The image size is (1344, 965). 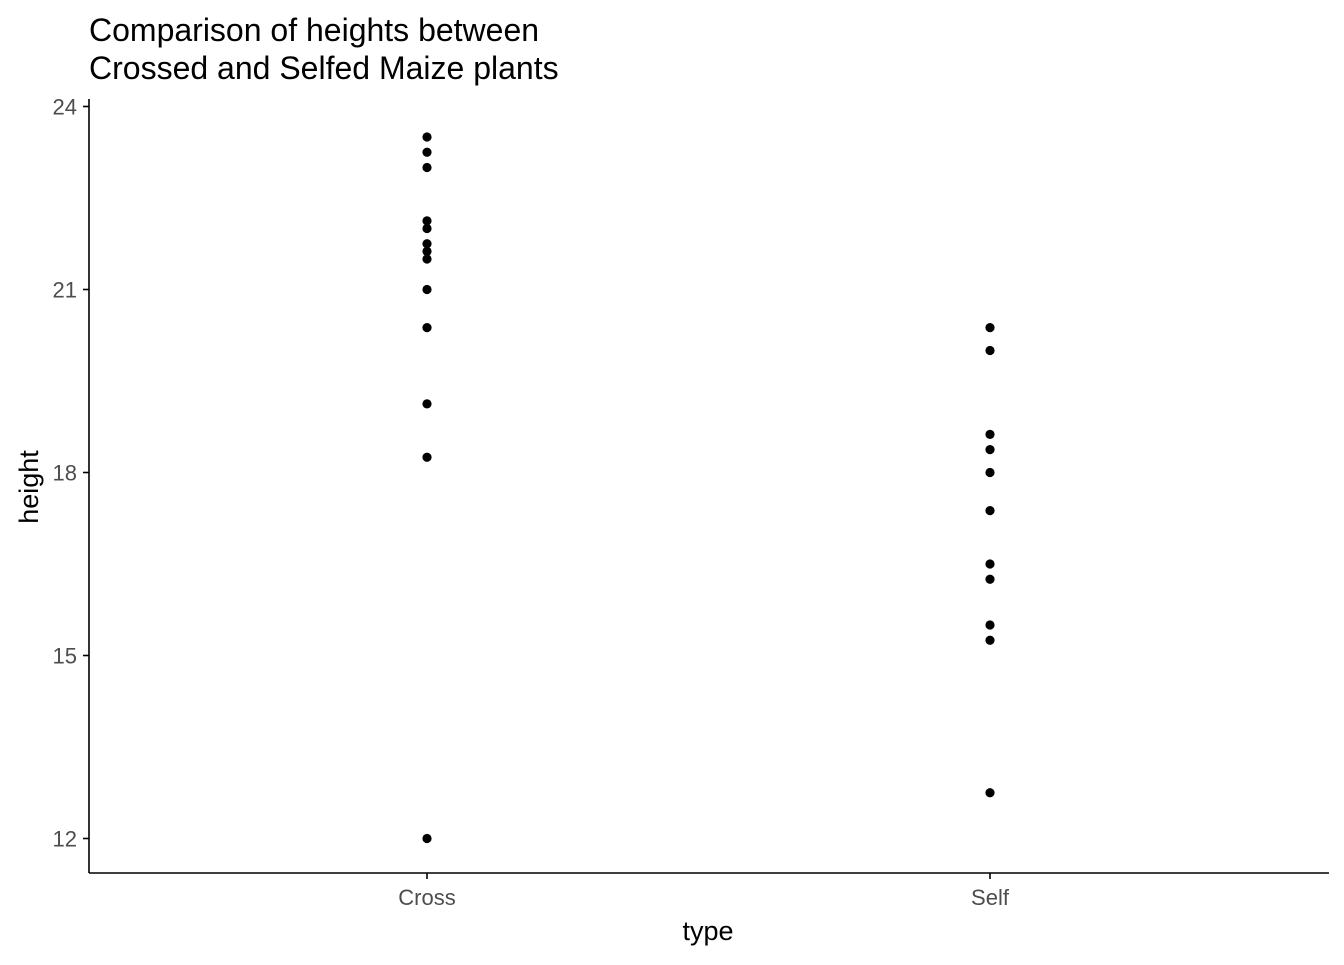 I want to click on y-axis-ticks: 12 15 18 21 24, so click(x=71, y=473).